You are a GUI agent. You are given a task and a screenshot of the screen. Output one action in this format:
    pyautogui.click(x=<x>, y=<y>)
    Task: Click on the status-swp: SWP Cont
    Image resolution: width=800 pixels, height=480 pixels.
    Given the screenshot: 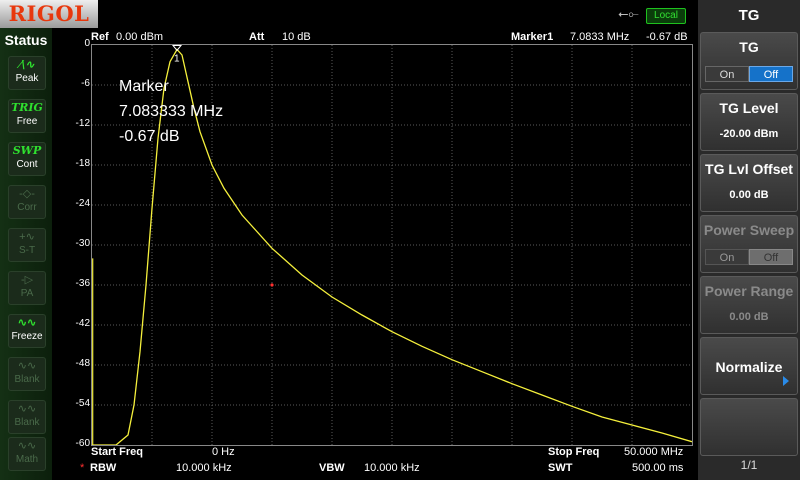 What is the action you would take?
    pyautogui.click(x=27, y=159)
    